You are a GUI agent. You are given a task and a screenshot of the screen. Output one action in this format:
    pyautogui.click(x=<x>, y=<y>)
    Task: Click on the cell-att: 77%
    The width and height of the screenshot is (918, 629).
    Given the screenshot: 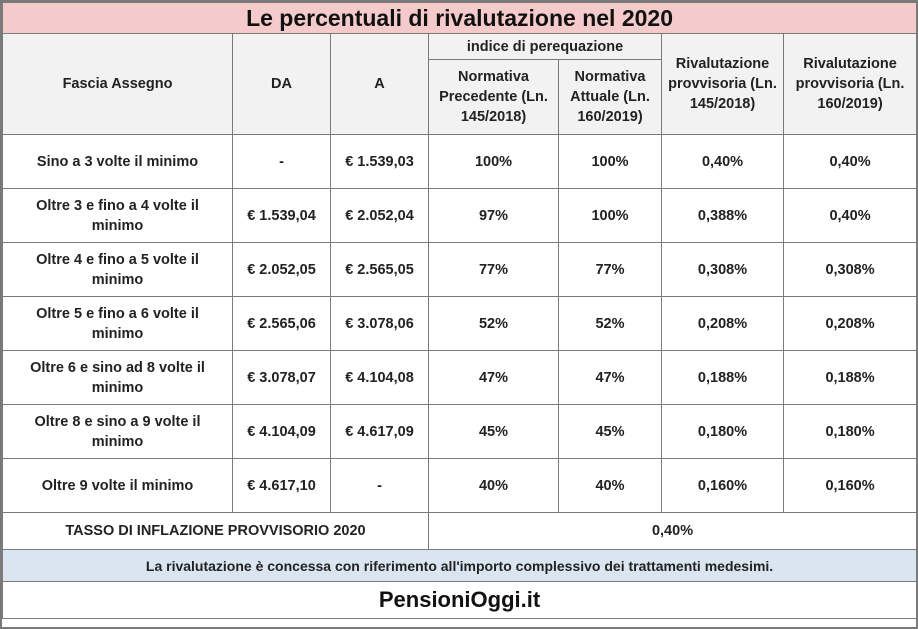 What is the action you would take?
    pyautogui.click(x=610, y=269)
    